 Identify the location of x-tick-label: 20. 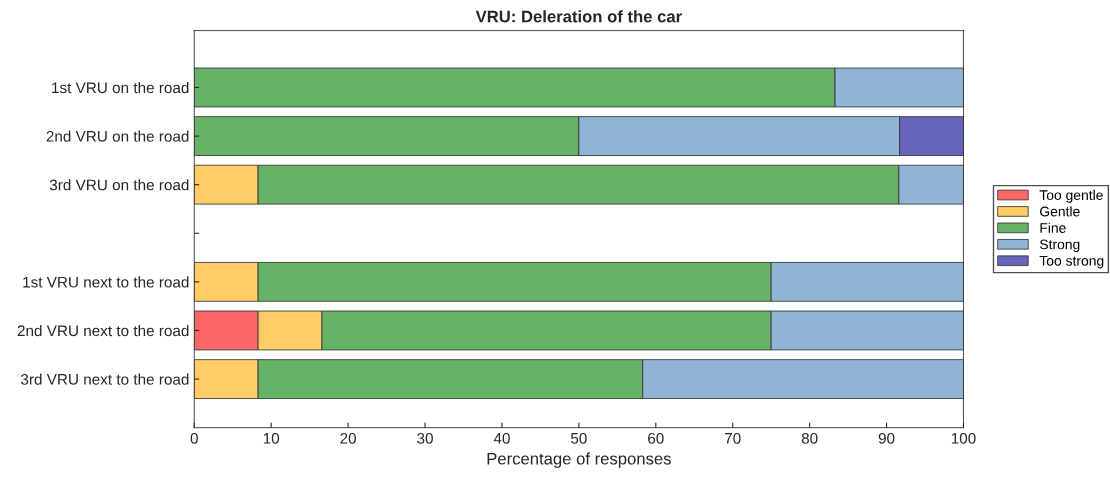
(348, 438).